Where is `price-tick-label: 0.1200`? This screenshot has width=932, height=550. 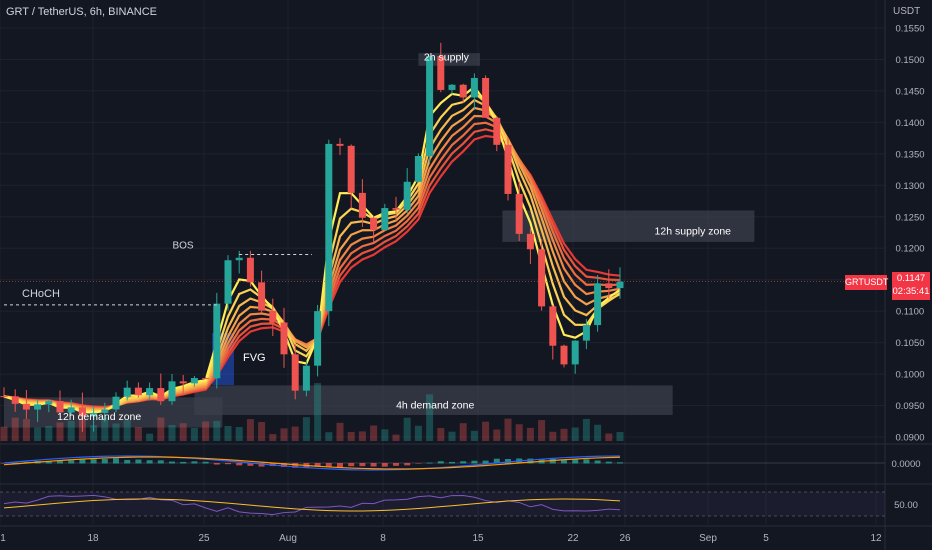
price-tick-label: 0.1200 is located at coordinates (909, 249).